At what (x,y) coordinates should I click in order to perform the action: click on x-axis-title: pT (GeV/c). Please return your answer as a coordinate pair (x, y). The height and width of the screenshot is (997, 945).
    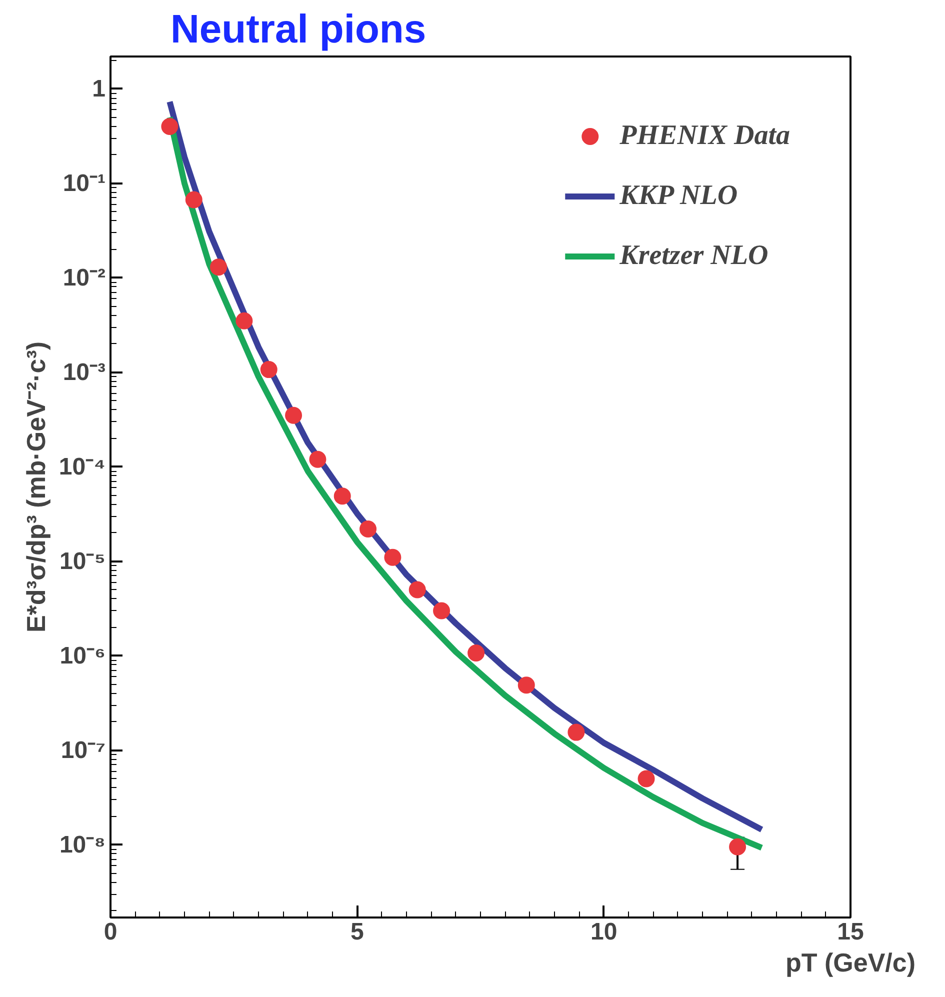
    Looking at the image, I should click on (850, 963).